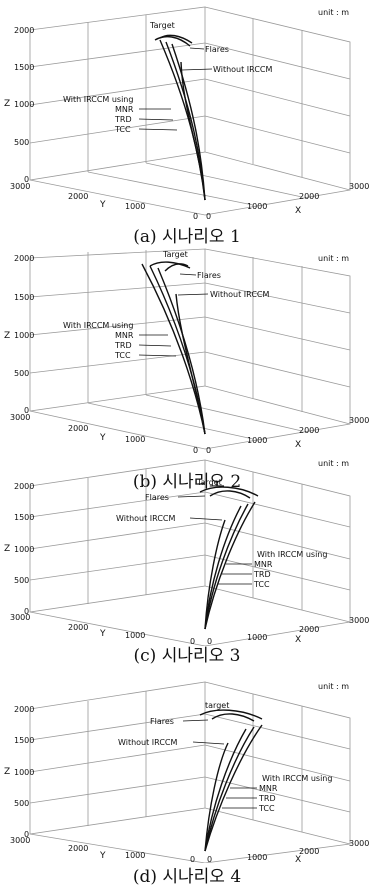 The image size is (374, 889). I want to click on caption-d: (d) 시나리오 4, so click(187, 877).